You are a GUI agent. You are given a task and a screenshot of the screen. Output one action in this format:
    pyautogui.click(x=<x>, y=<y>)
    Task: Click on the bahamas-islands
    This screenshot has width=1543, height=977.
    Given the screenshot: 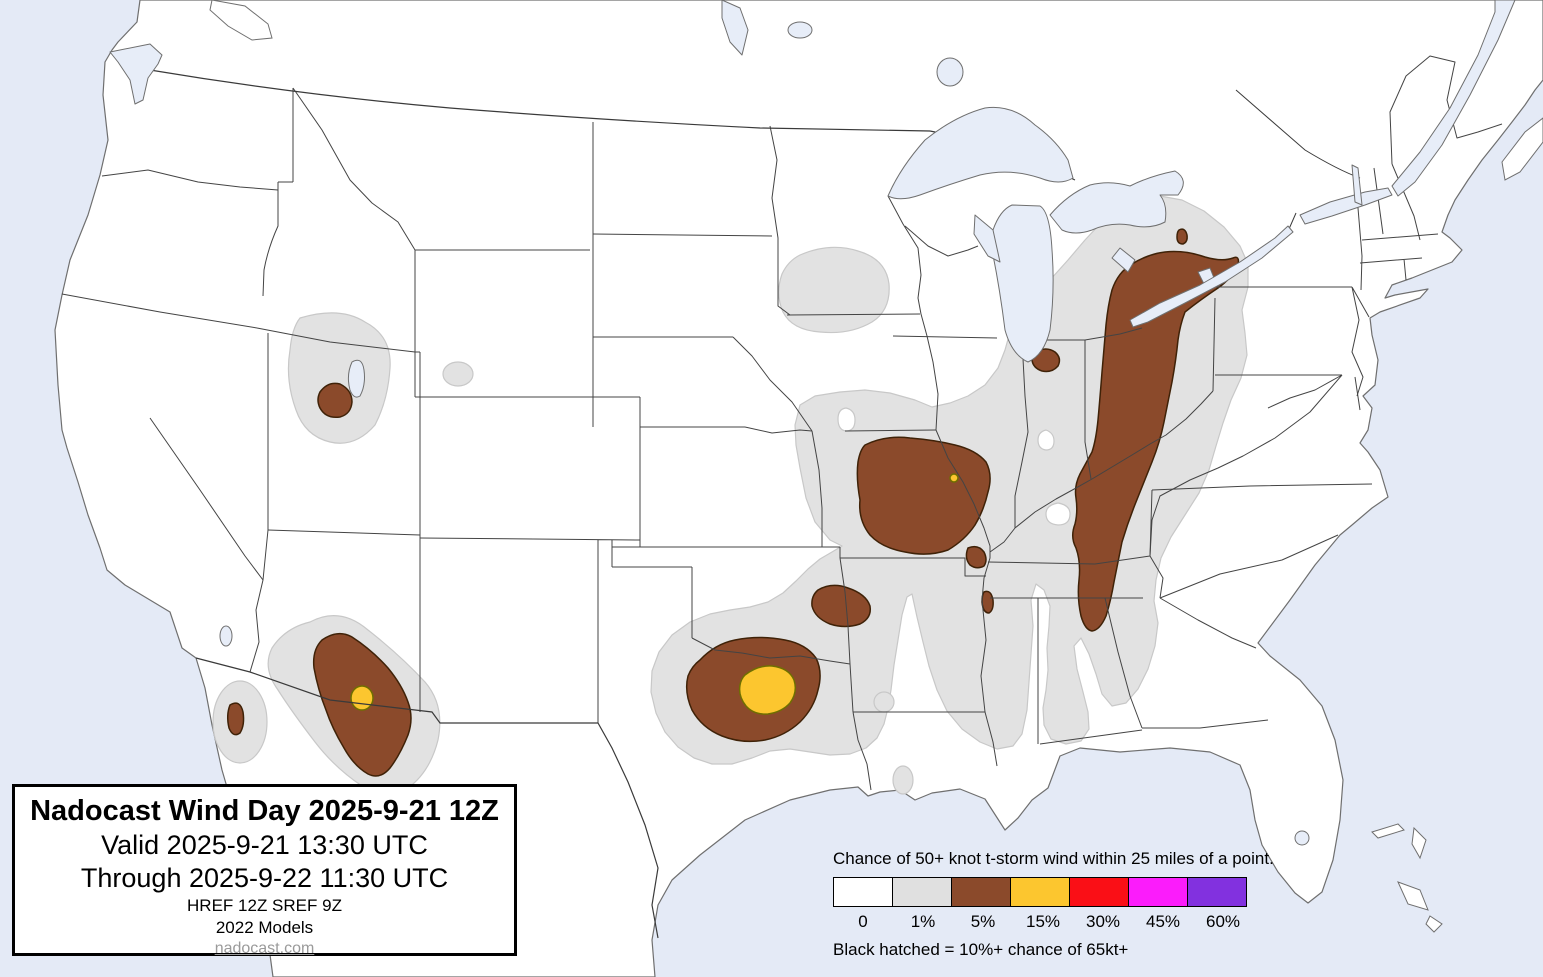 What is the action you would take?
    pyautogui.click(x=1407, y=878)
    